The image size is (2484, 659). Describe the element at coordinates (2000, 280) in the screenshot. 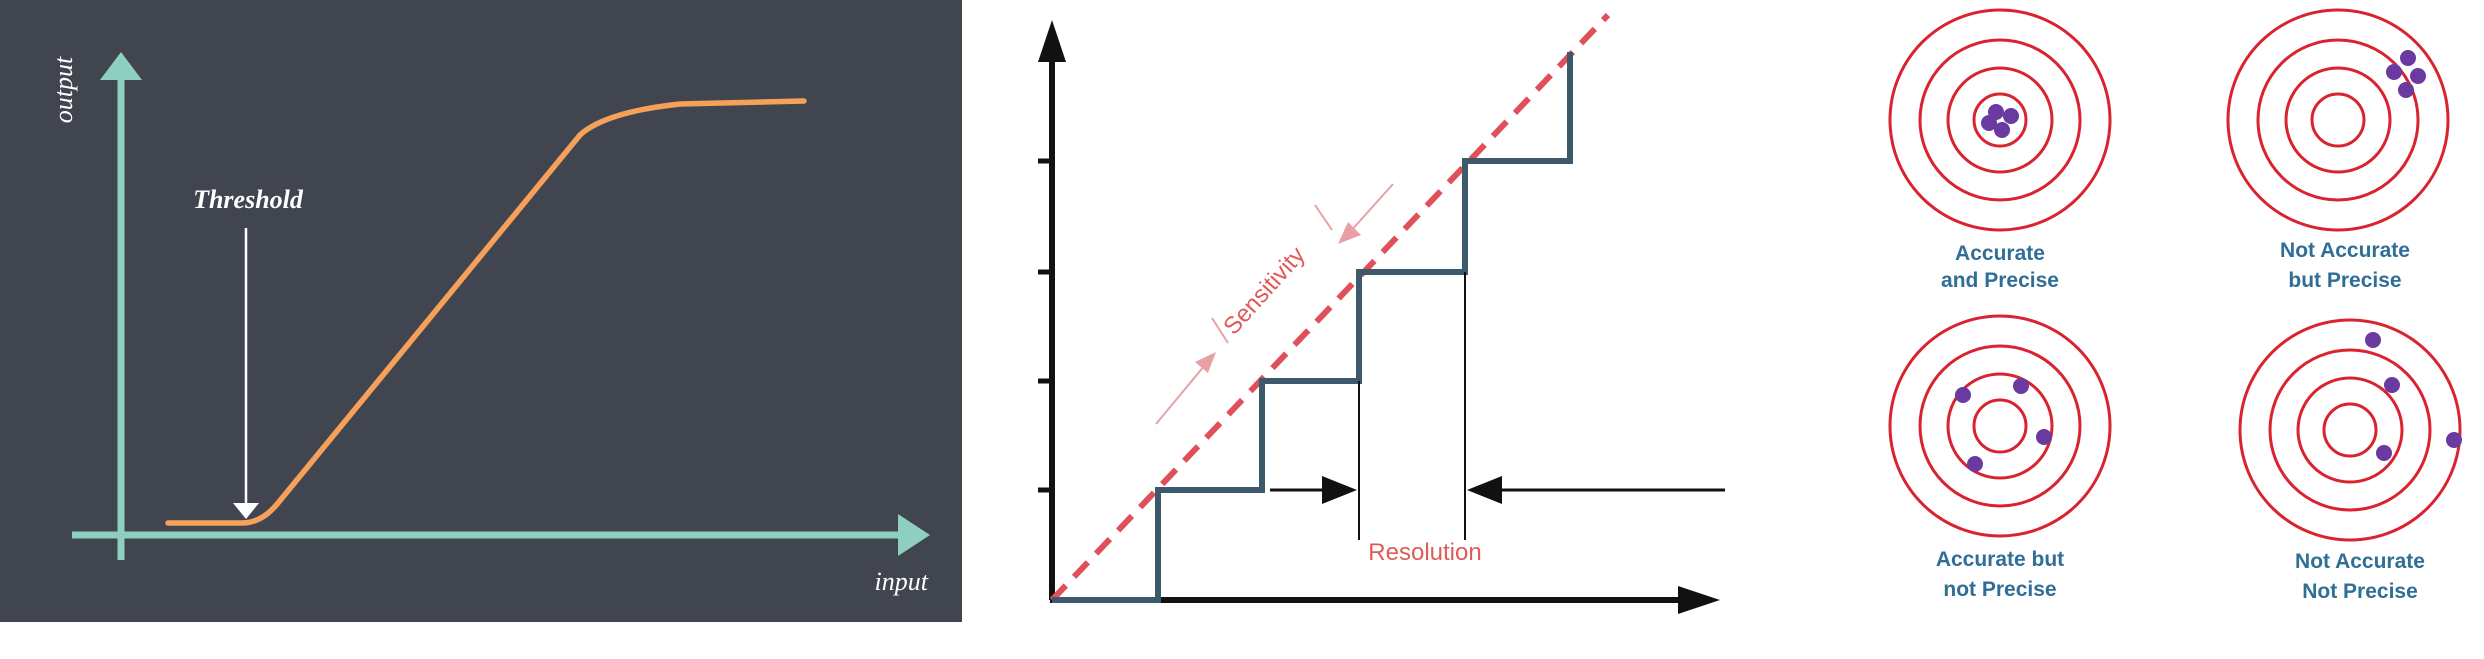

I see `target-caption-line2: and Precise` at that location.